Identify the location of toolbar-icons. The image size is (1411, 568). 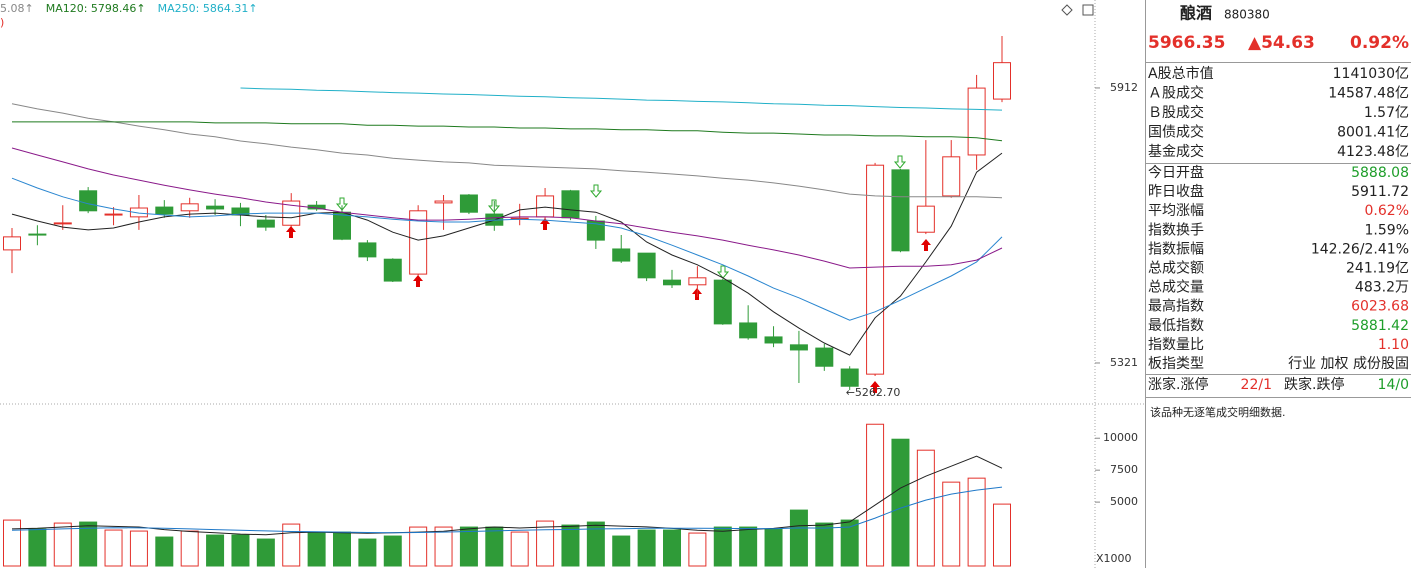
(1077, 10).